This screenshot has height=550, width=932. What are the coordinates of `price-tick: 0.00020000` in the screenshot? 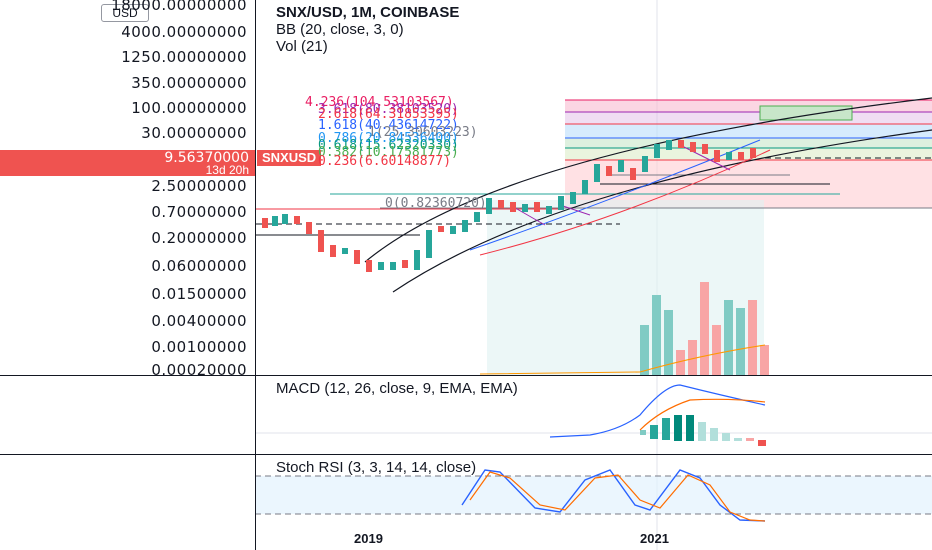 It's located at (199, 370).